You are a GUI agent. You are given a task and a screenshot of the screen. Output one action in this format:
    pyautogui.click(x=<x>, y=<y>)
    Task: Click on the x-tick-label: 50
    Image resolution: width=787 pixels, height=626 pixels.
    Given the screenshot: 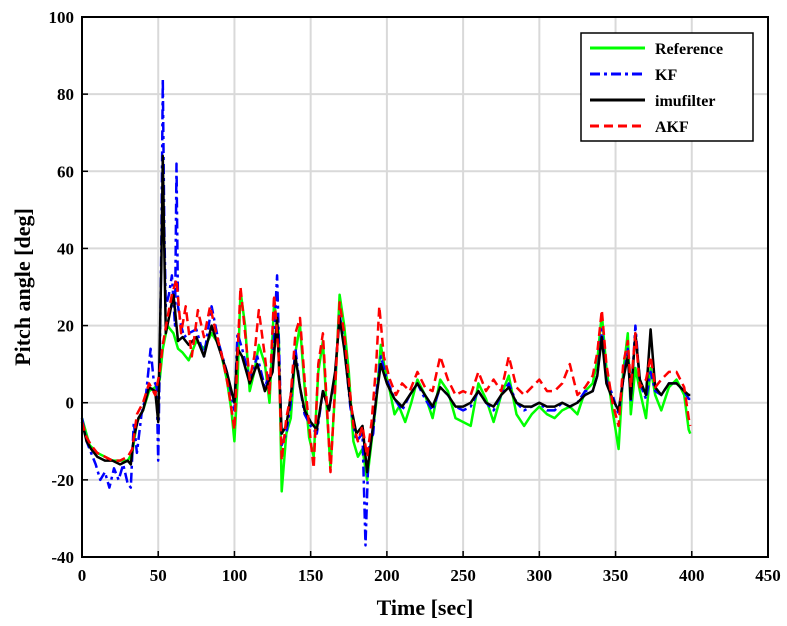 What is the action you would take?
    pyautogui.click(x=158, y=575)
    